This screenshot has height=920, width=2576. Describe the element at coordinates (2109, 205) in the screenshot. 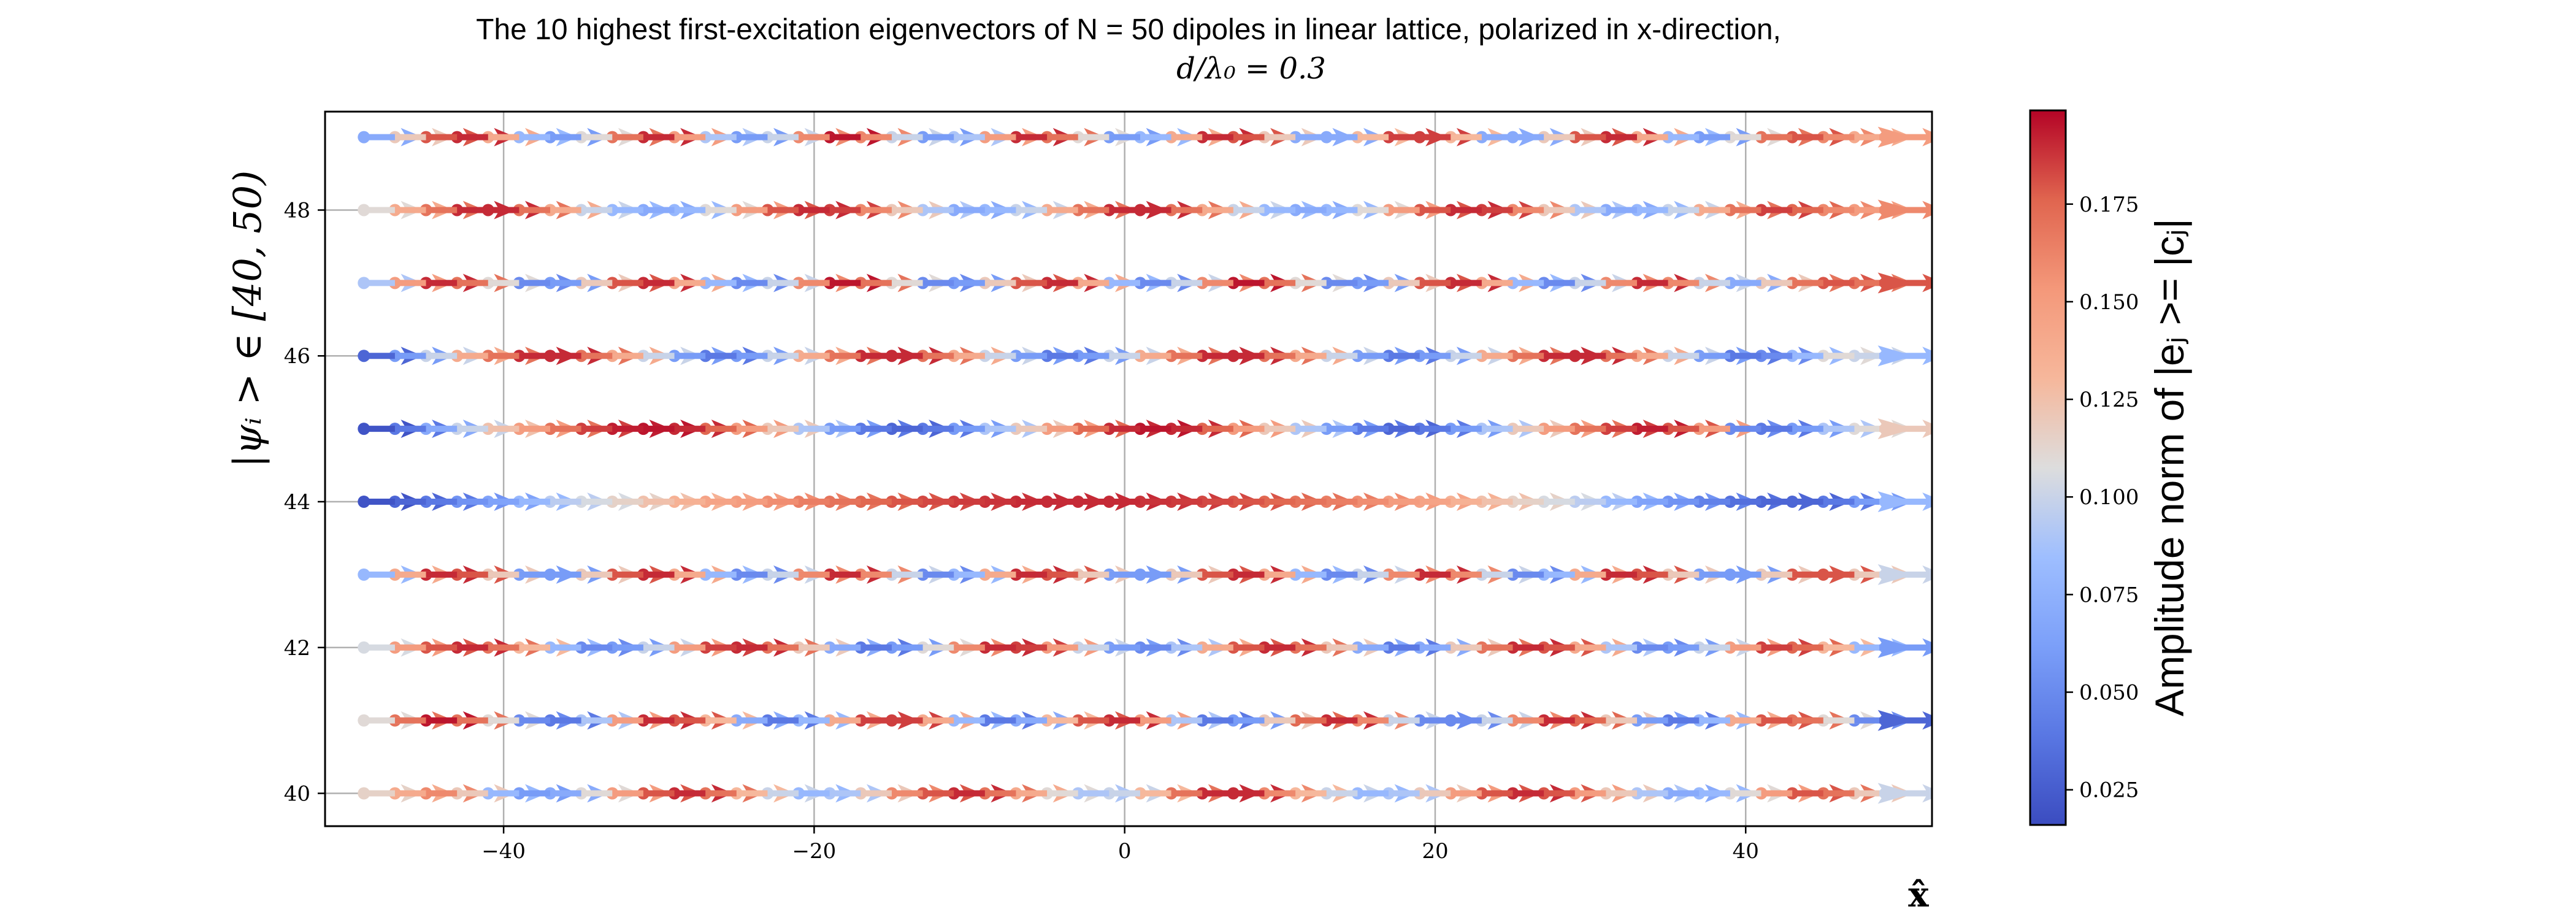

I see `colorbar-tick-label: 0.175` at that location.